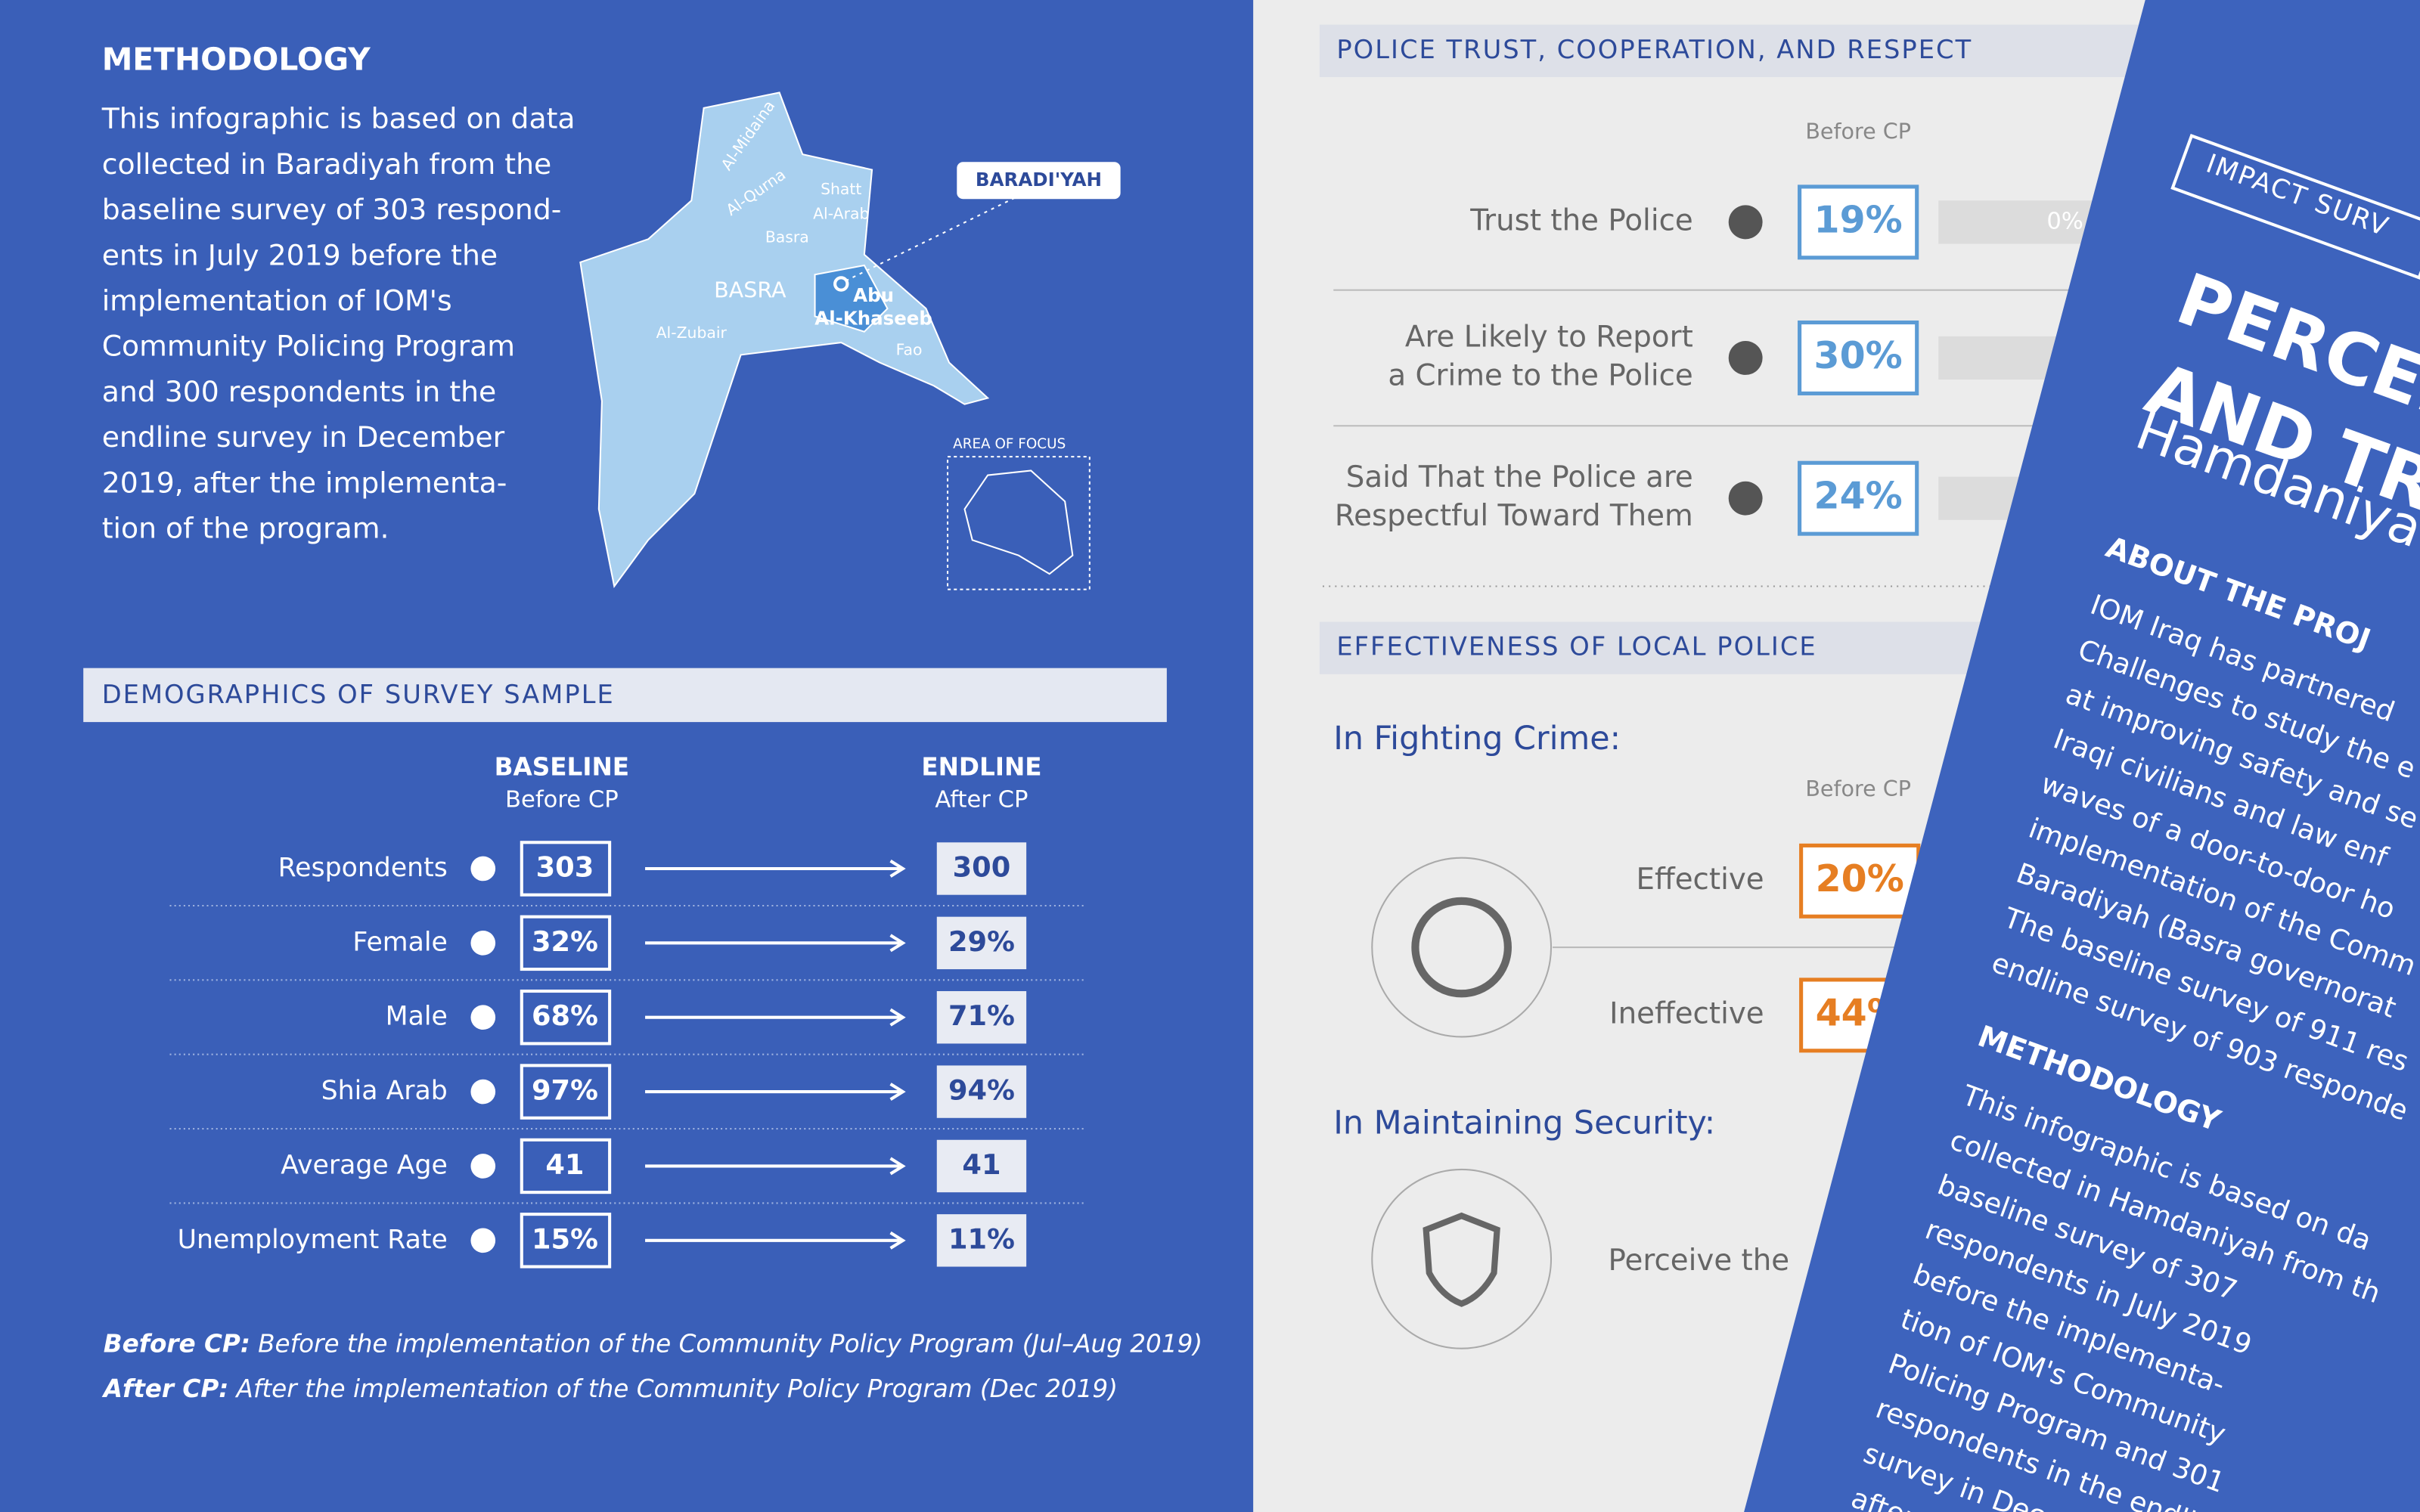  I want to click on paragraph-line: Community Policing Program, so click(308, 347).